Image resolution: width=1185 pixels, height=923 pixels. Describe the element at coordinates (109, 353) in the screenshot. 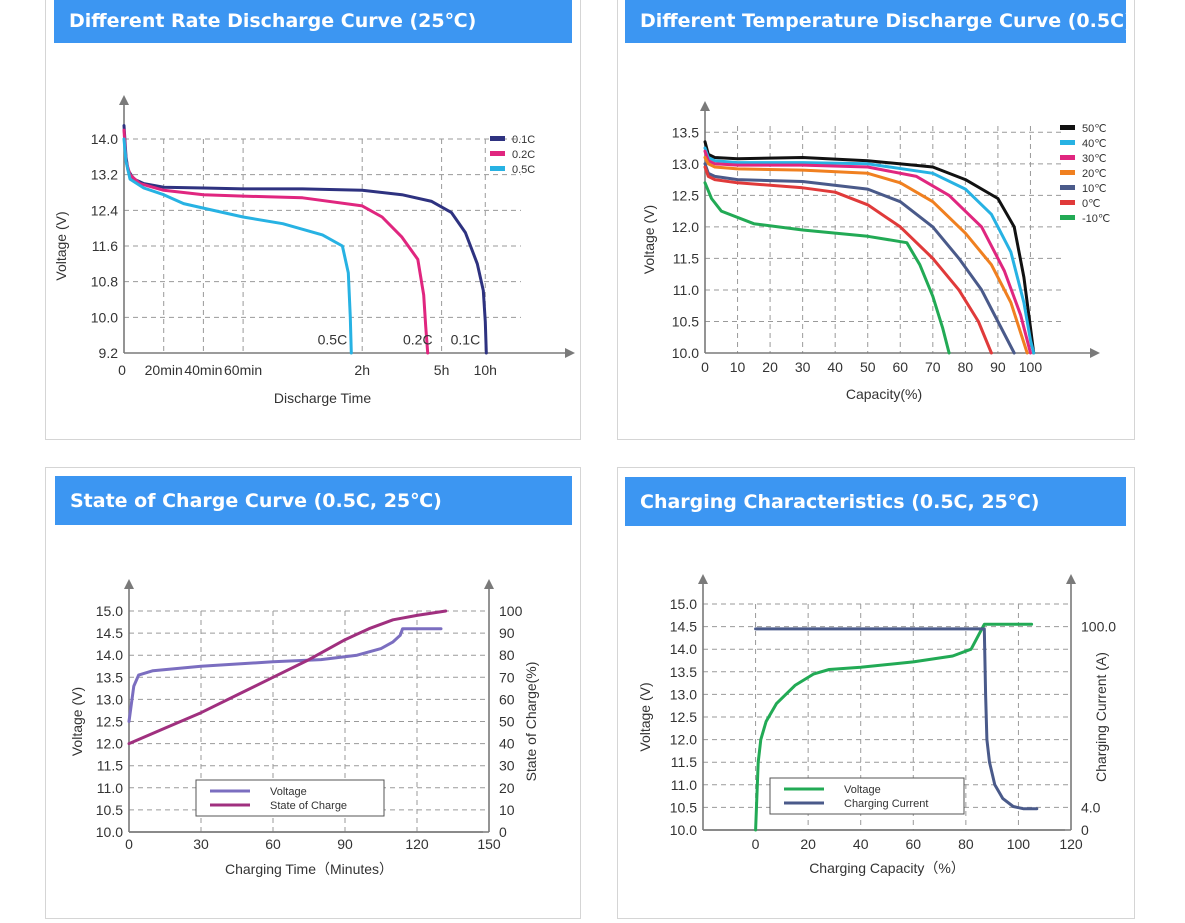

I see `y-tick-label: 9.2` at that location.